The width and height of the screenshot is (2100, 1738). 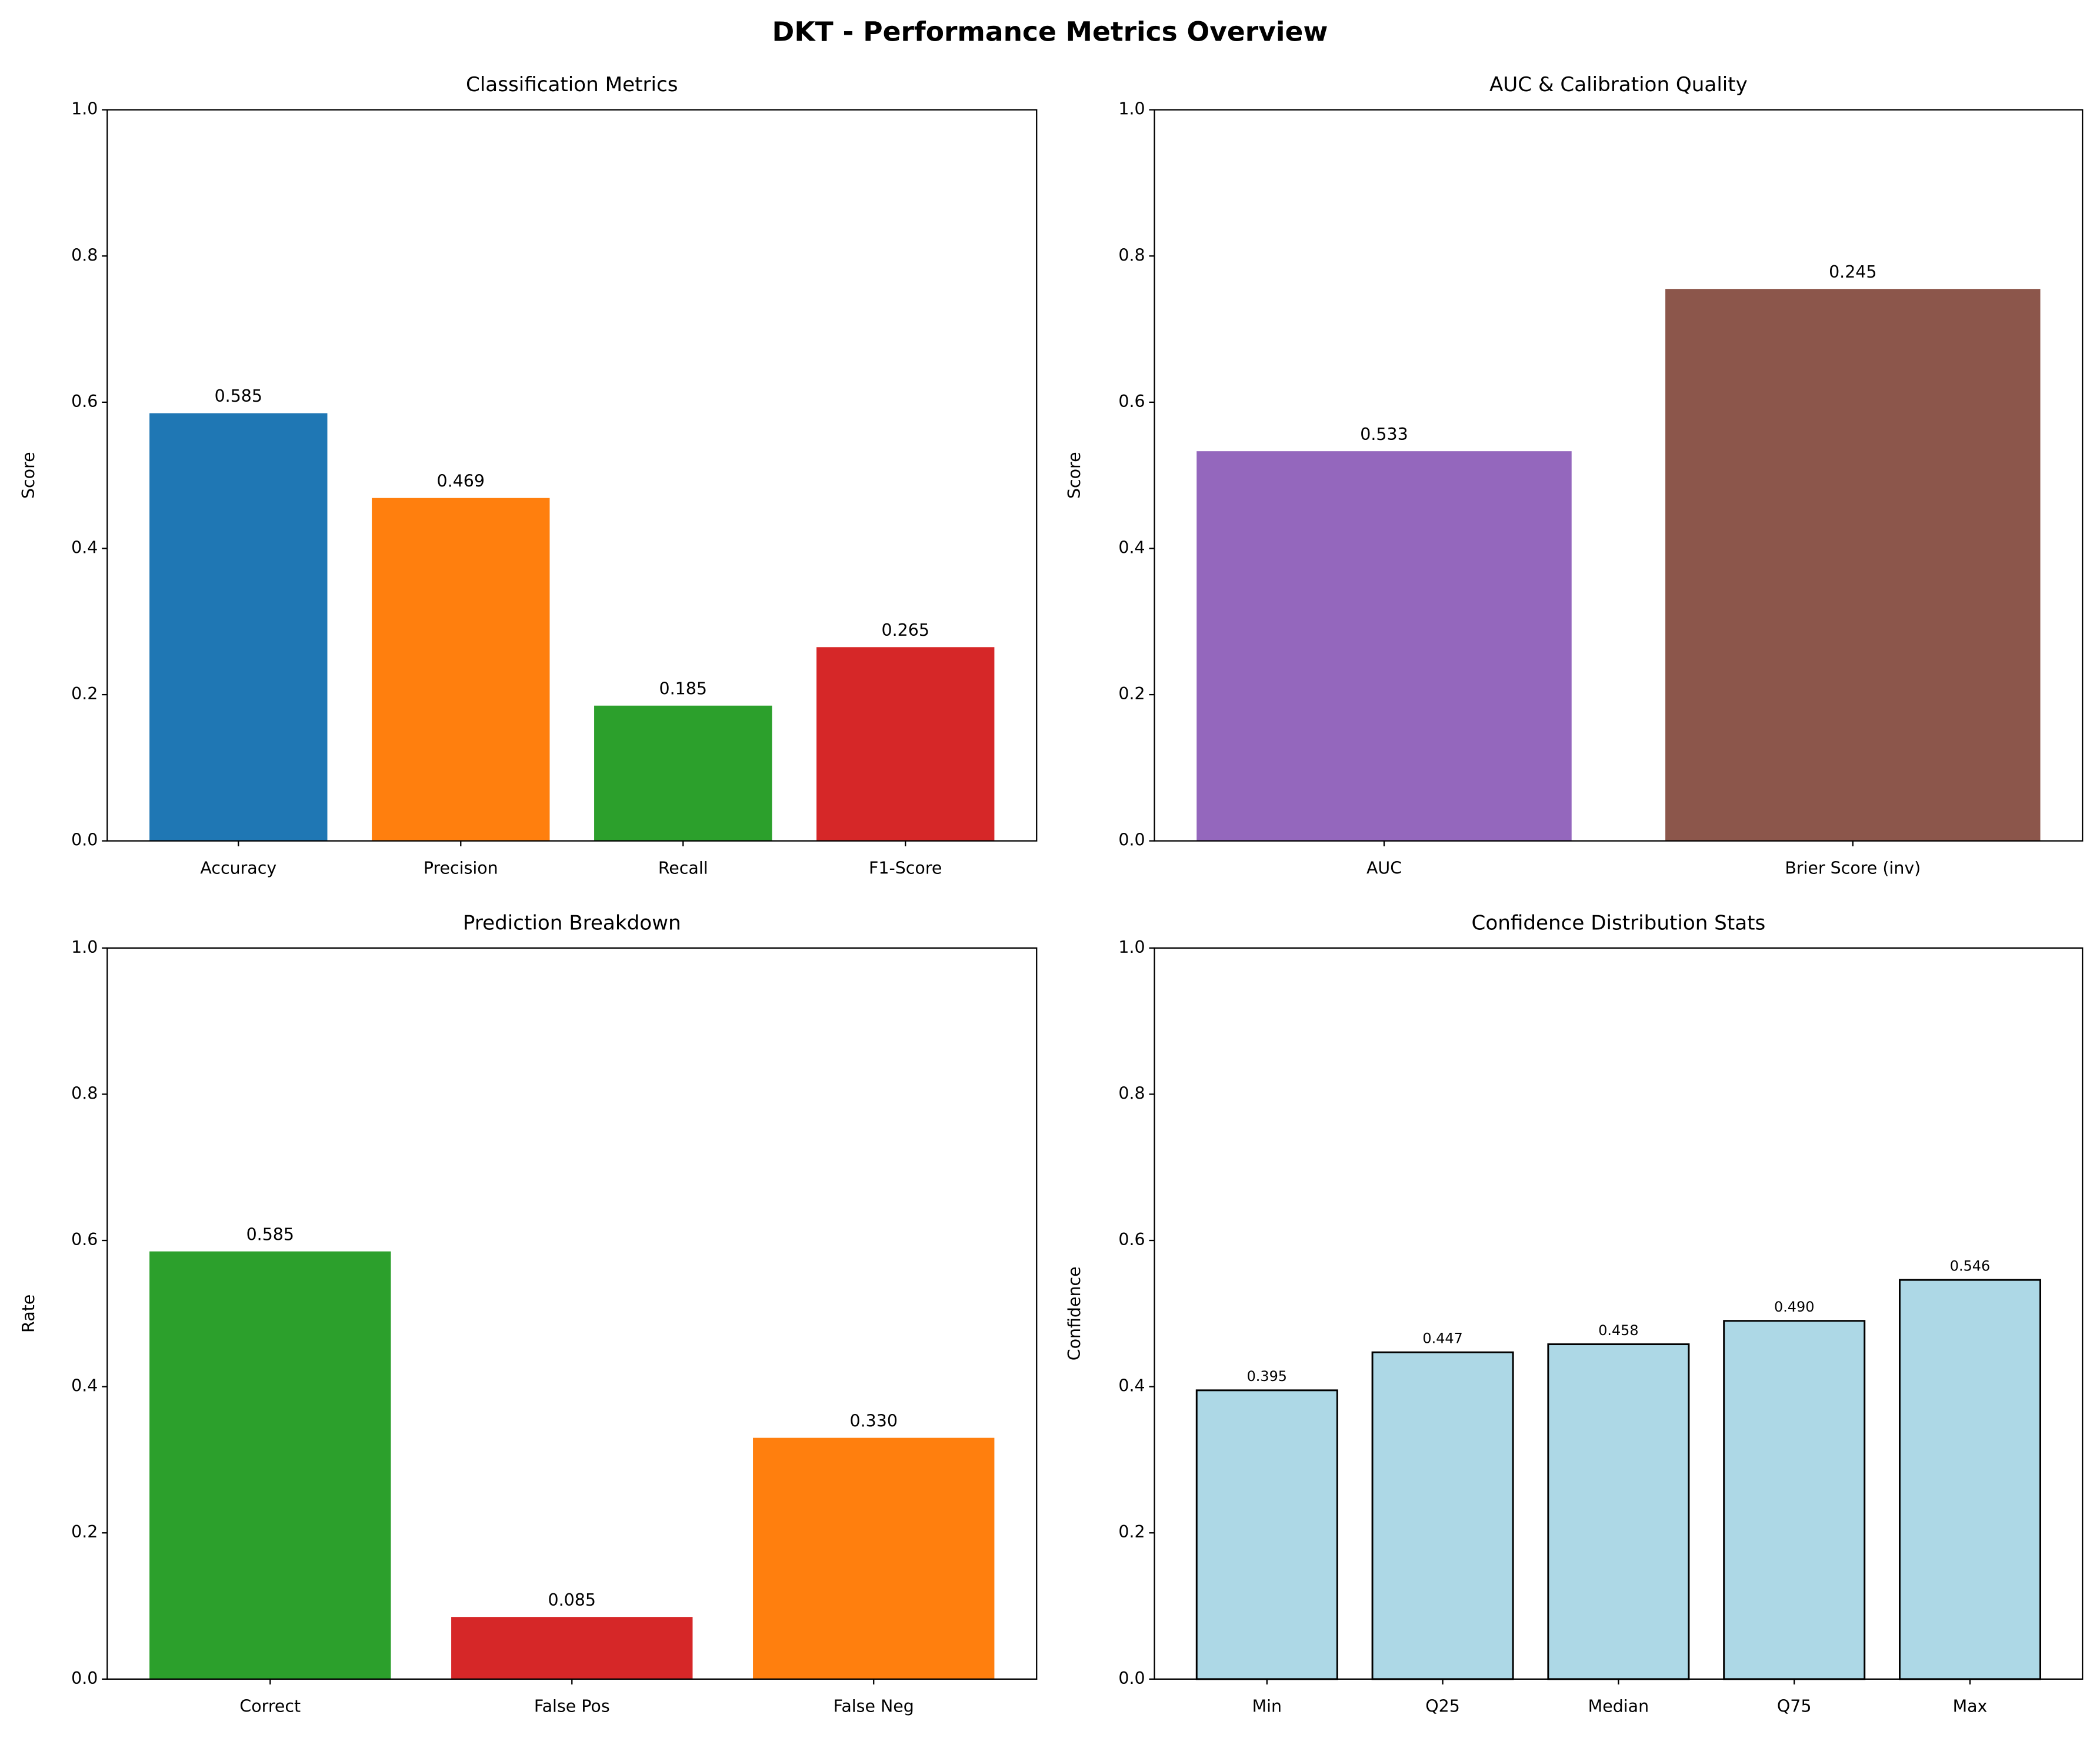 What do you see at coordinates (1267, 1376) in the screenshot?
I see `value-label: 0.395` at bounding box center [1267, 1376].